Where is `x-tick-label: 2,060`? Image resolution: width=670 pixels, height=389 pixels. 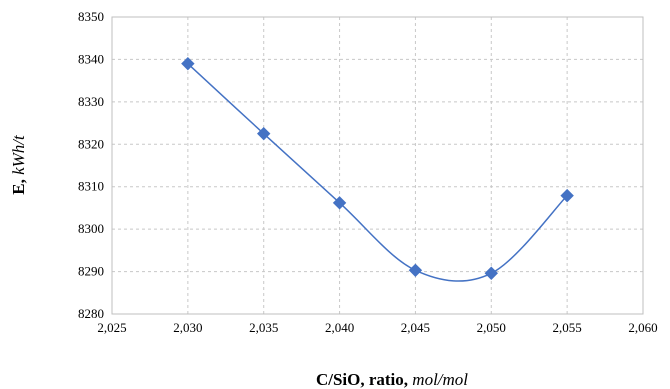
x-tick-label: 2,060 is located at coordinates (642, 327).